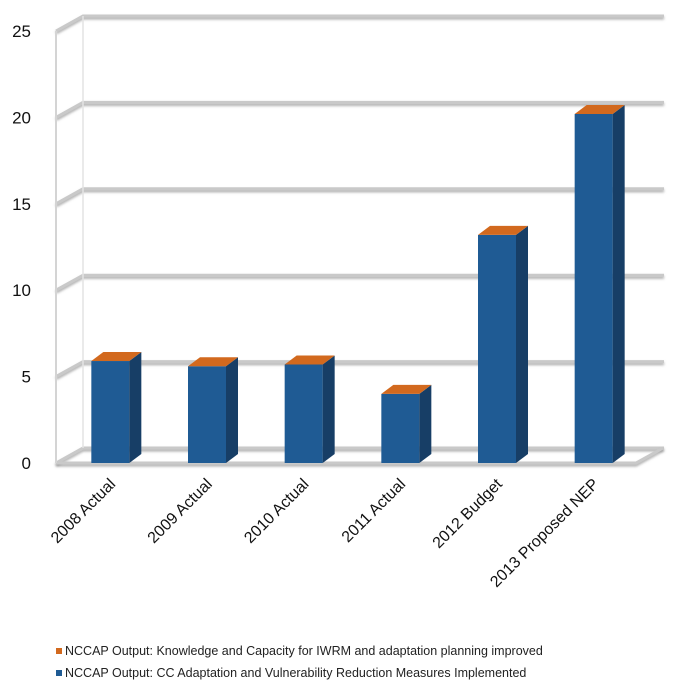 This screenshot has height=698, width=680. What do you see at coordinates (180, 511) in the screenshot?
I see `x-tick-label: 2009 Actual` at bounding box center [180, 511].